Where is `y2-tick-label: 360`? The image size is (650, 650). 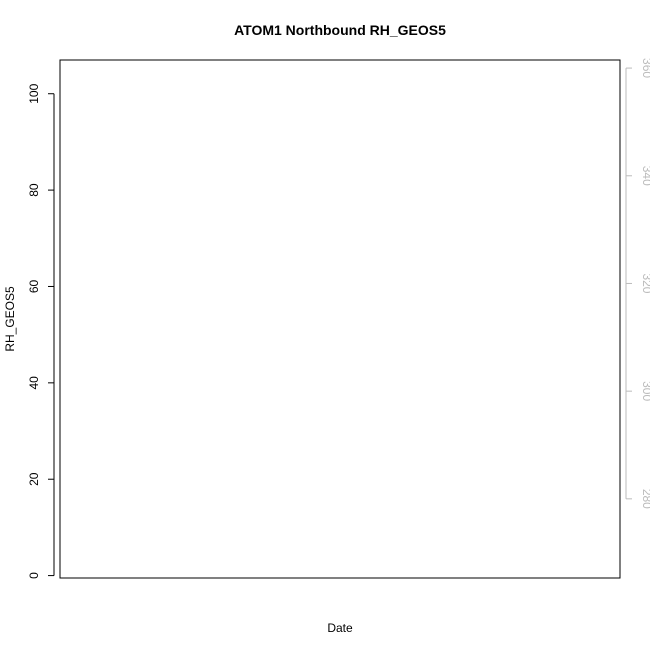
y2-tick-label: 360 is located at coordinates (645, 68).